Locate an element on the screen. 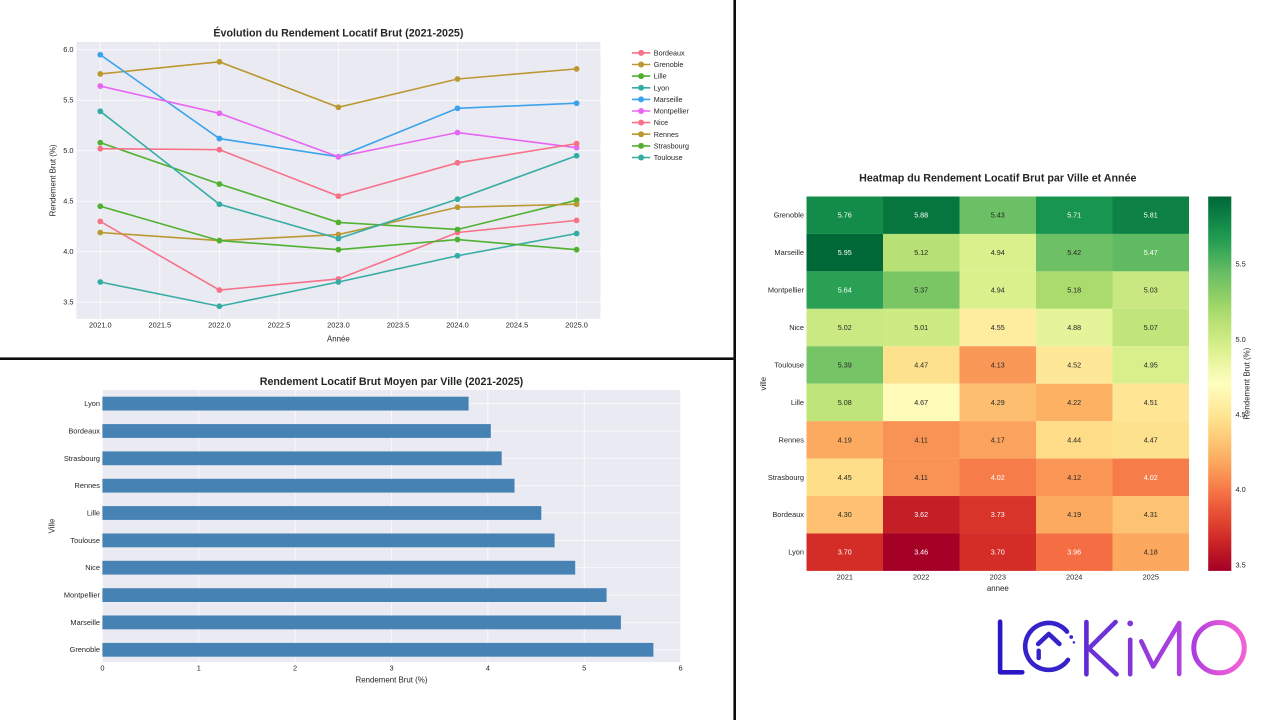 The image size is (1280, 720). svg-text: 2022 is located at coordinates (921, 577).